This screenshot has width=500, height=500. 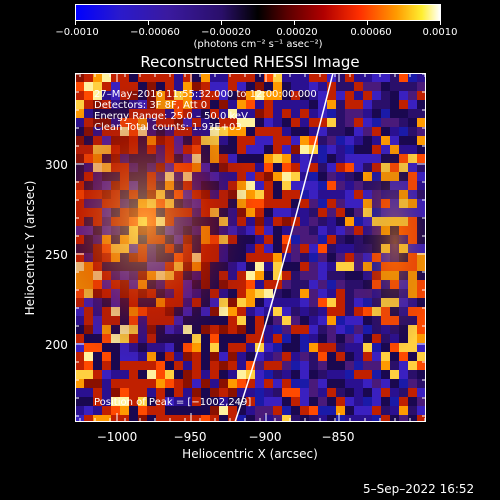 I want to click on colorbar-unit-label: (photons cm⁻² s⁻¹ asec⁻²), so click(x=258, y=44).